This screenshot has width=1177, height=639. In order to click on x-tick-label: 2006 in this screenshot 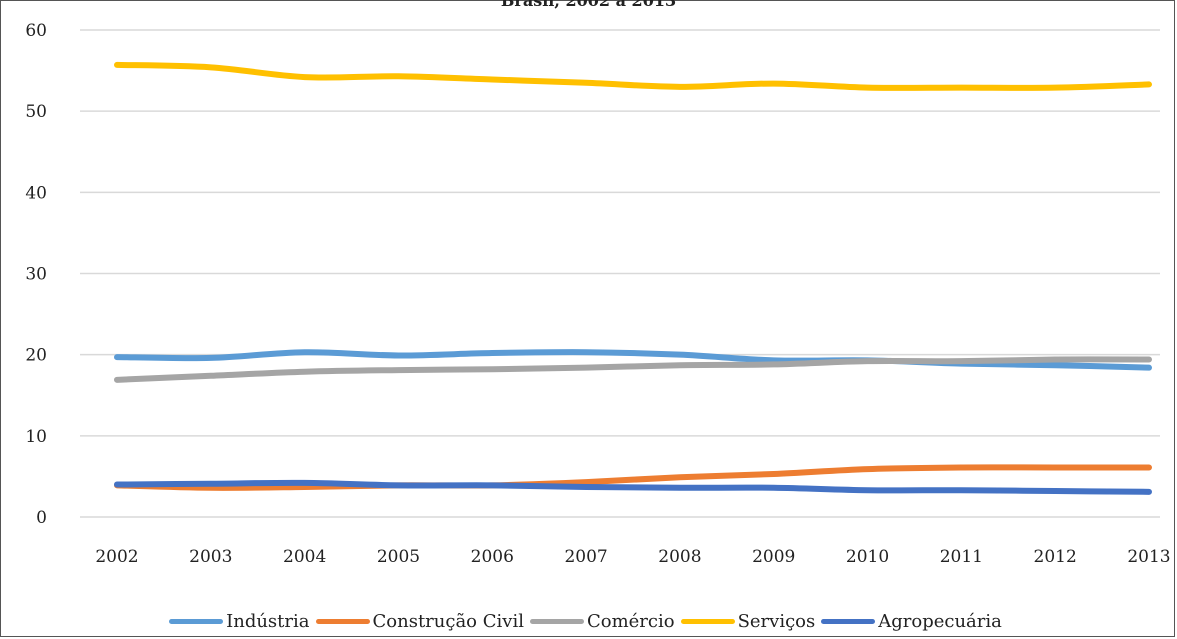, I will do `click(492, 557)`.